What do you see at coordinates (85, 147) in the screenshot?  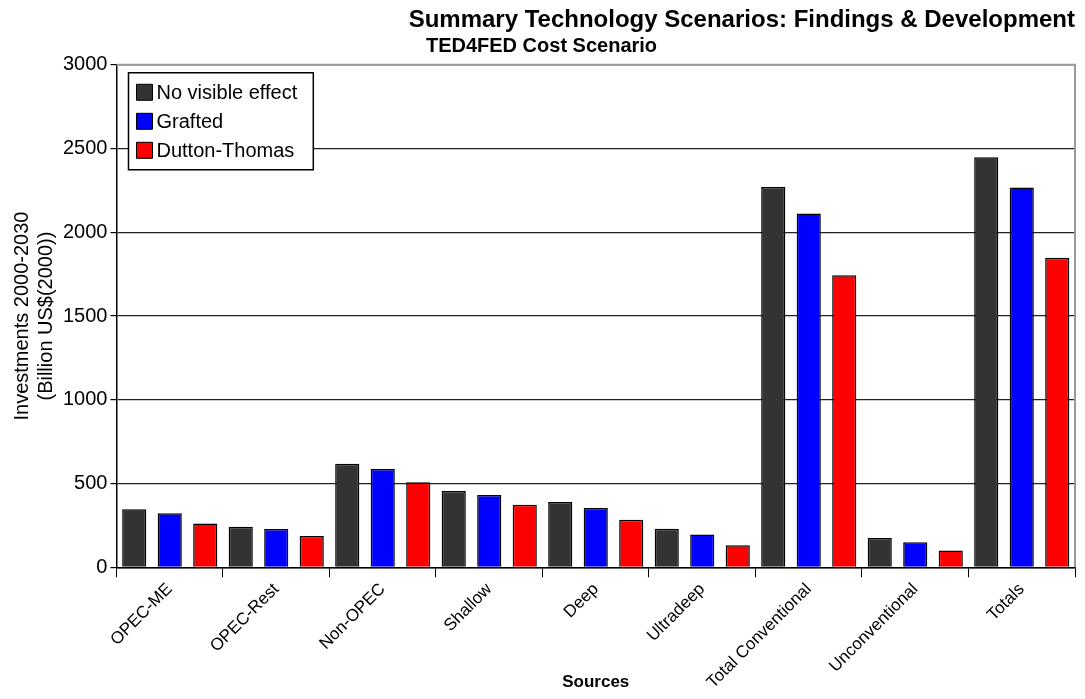 I see `y-tick-label: 2500` at bounding box center [85, 147].